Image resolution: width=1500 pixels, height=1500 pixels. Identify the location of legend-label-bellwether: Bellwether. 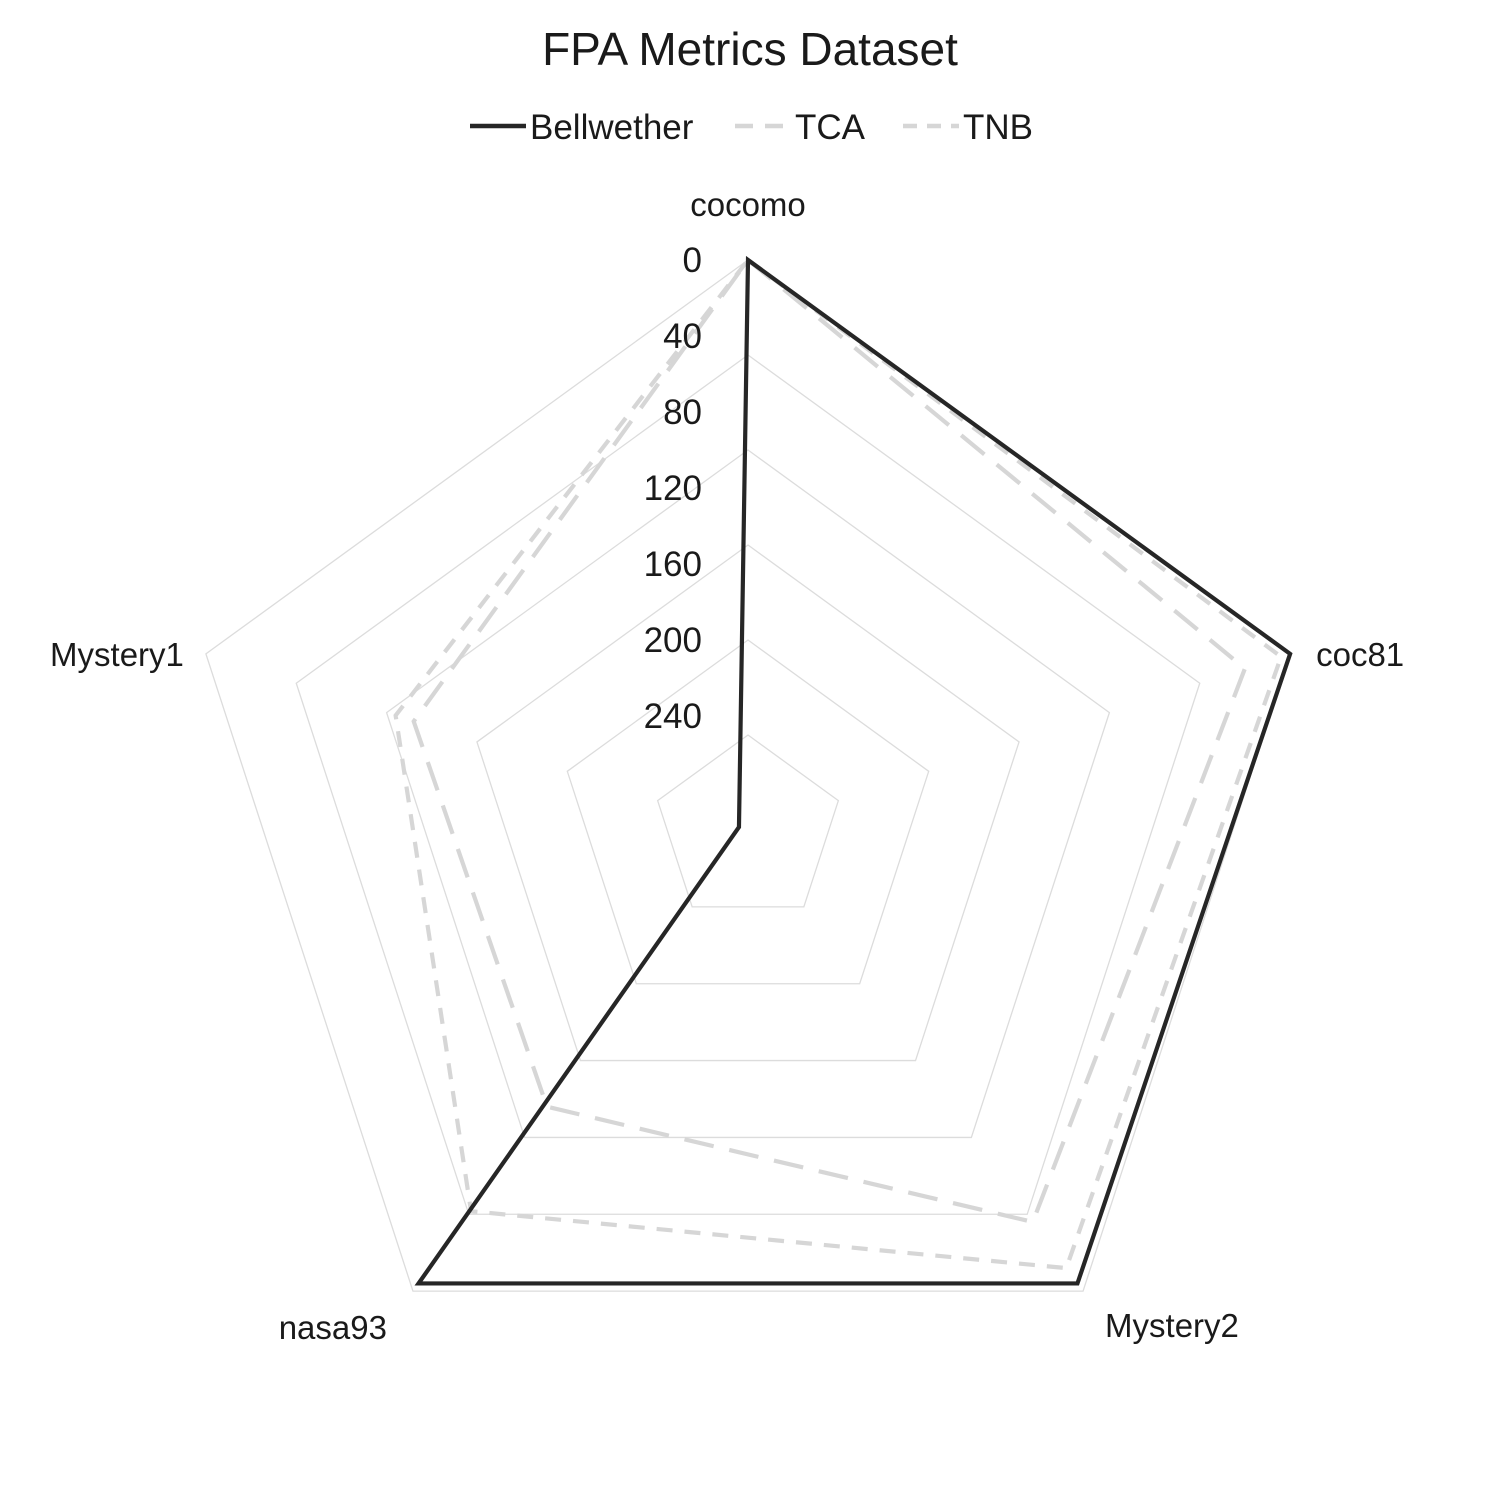
(612, 127).